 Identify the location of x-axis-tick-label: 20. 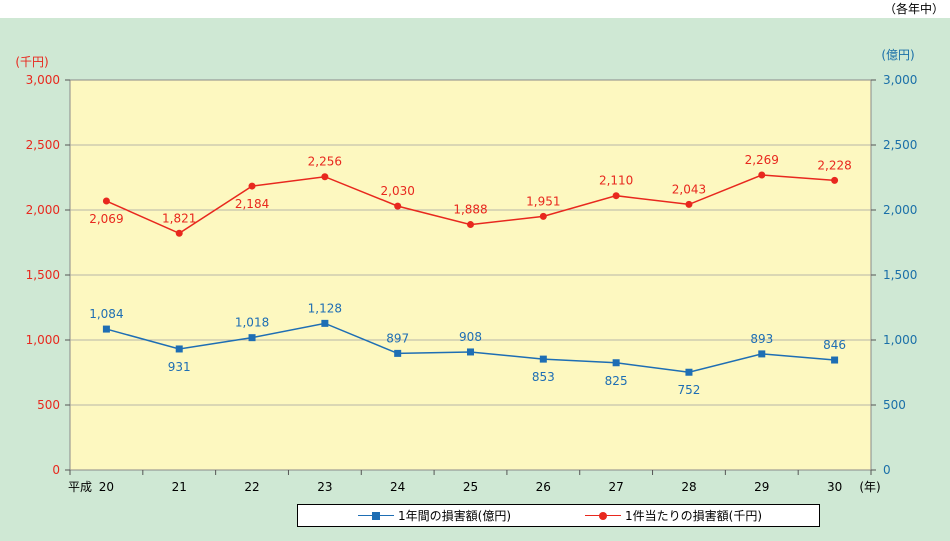
(106, 487).